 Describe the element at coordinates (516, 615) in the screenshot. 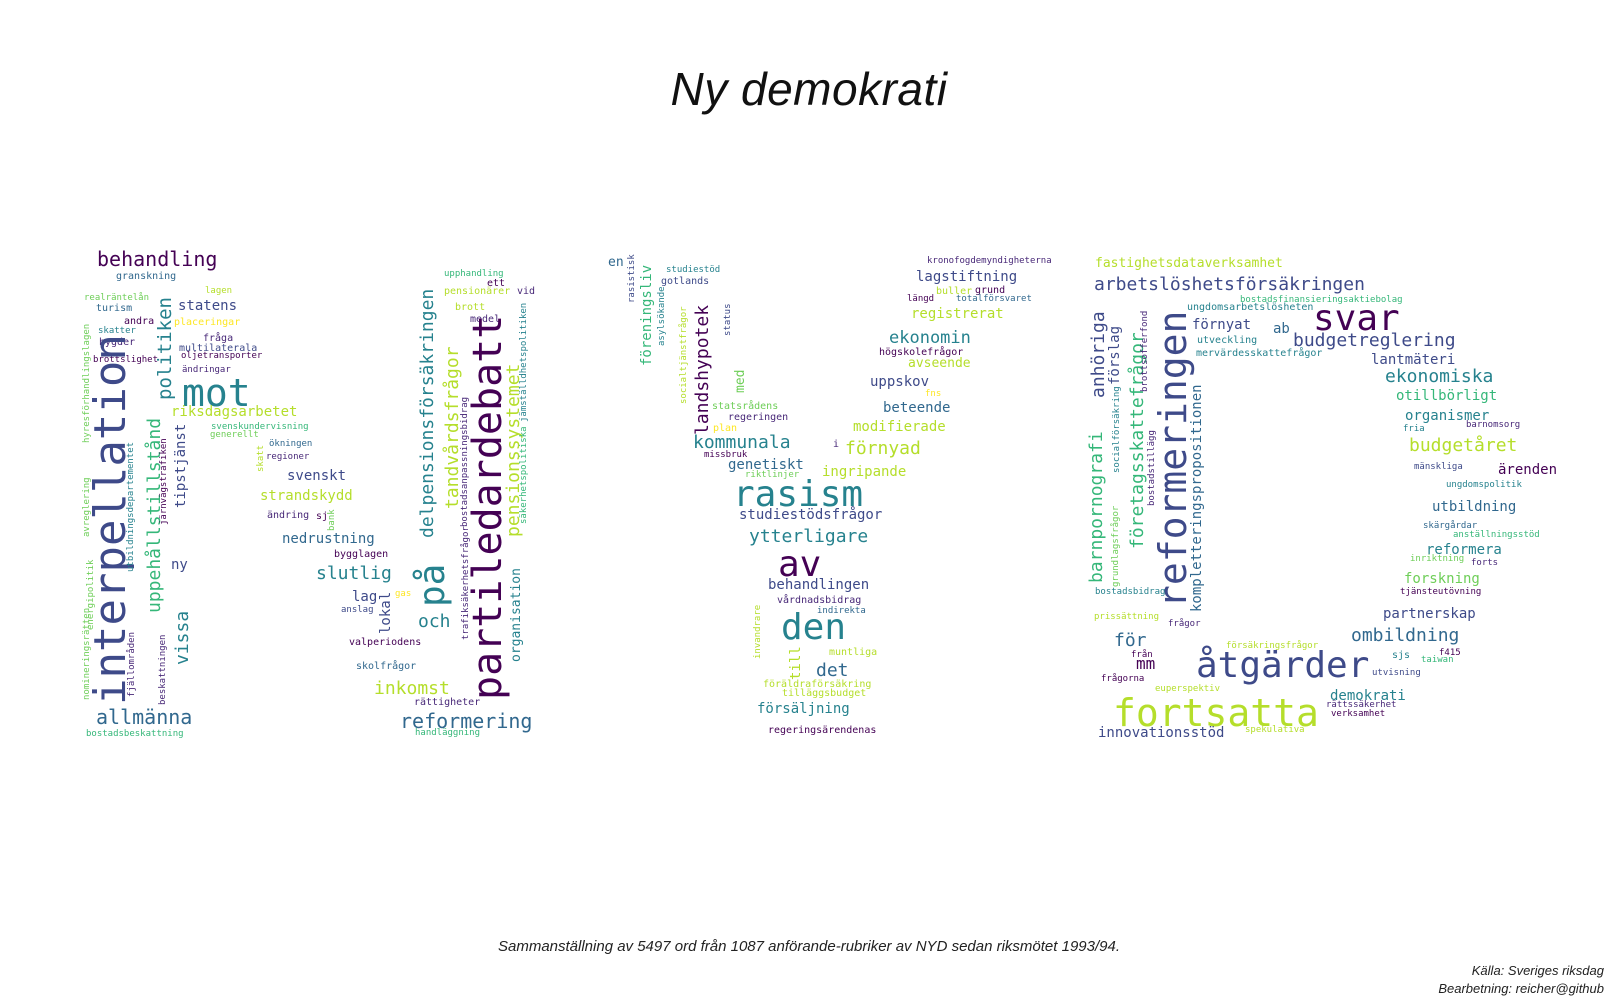

I see `word: organisation` at that location.